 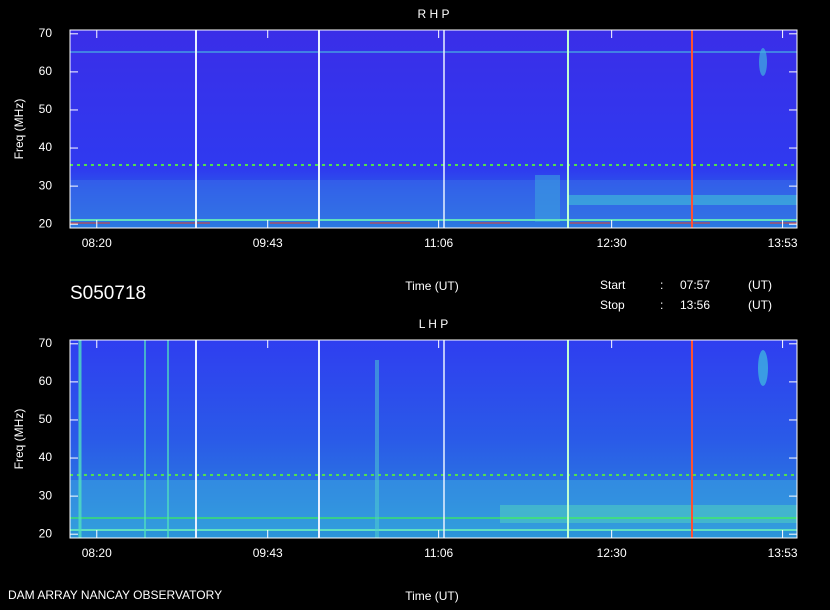 What do you see at coordinates (613, 285) in the screenshot?
I see `start-label: Start` at bounding box center [613, 285].